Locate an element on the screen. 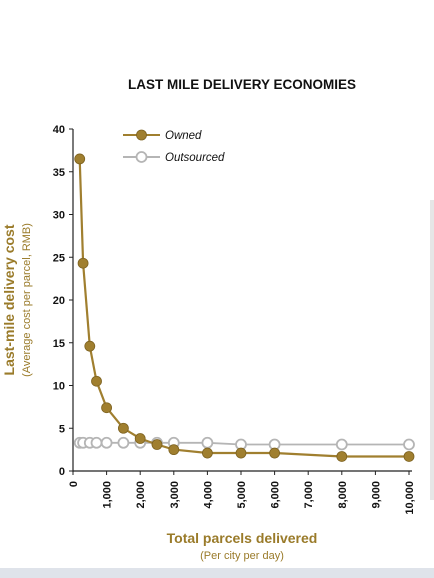 Image resolution: width=434 pixels, height=578 pixels. x-tick-label: 0 is located at coordinates (74, 484).